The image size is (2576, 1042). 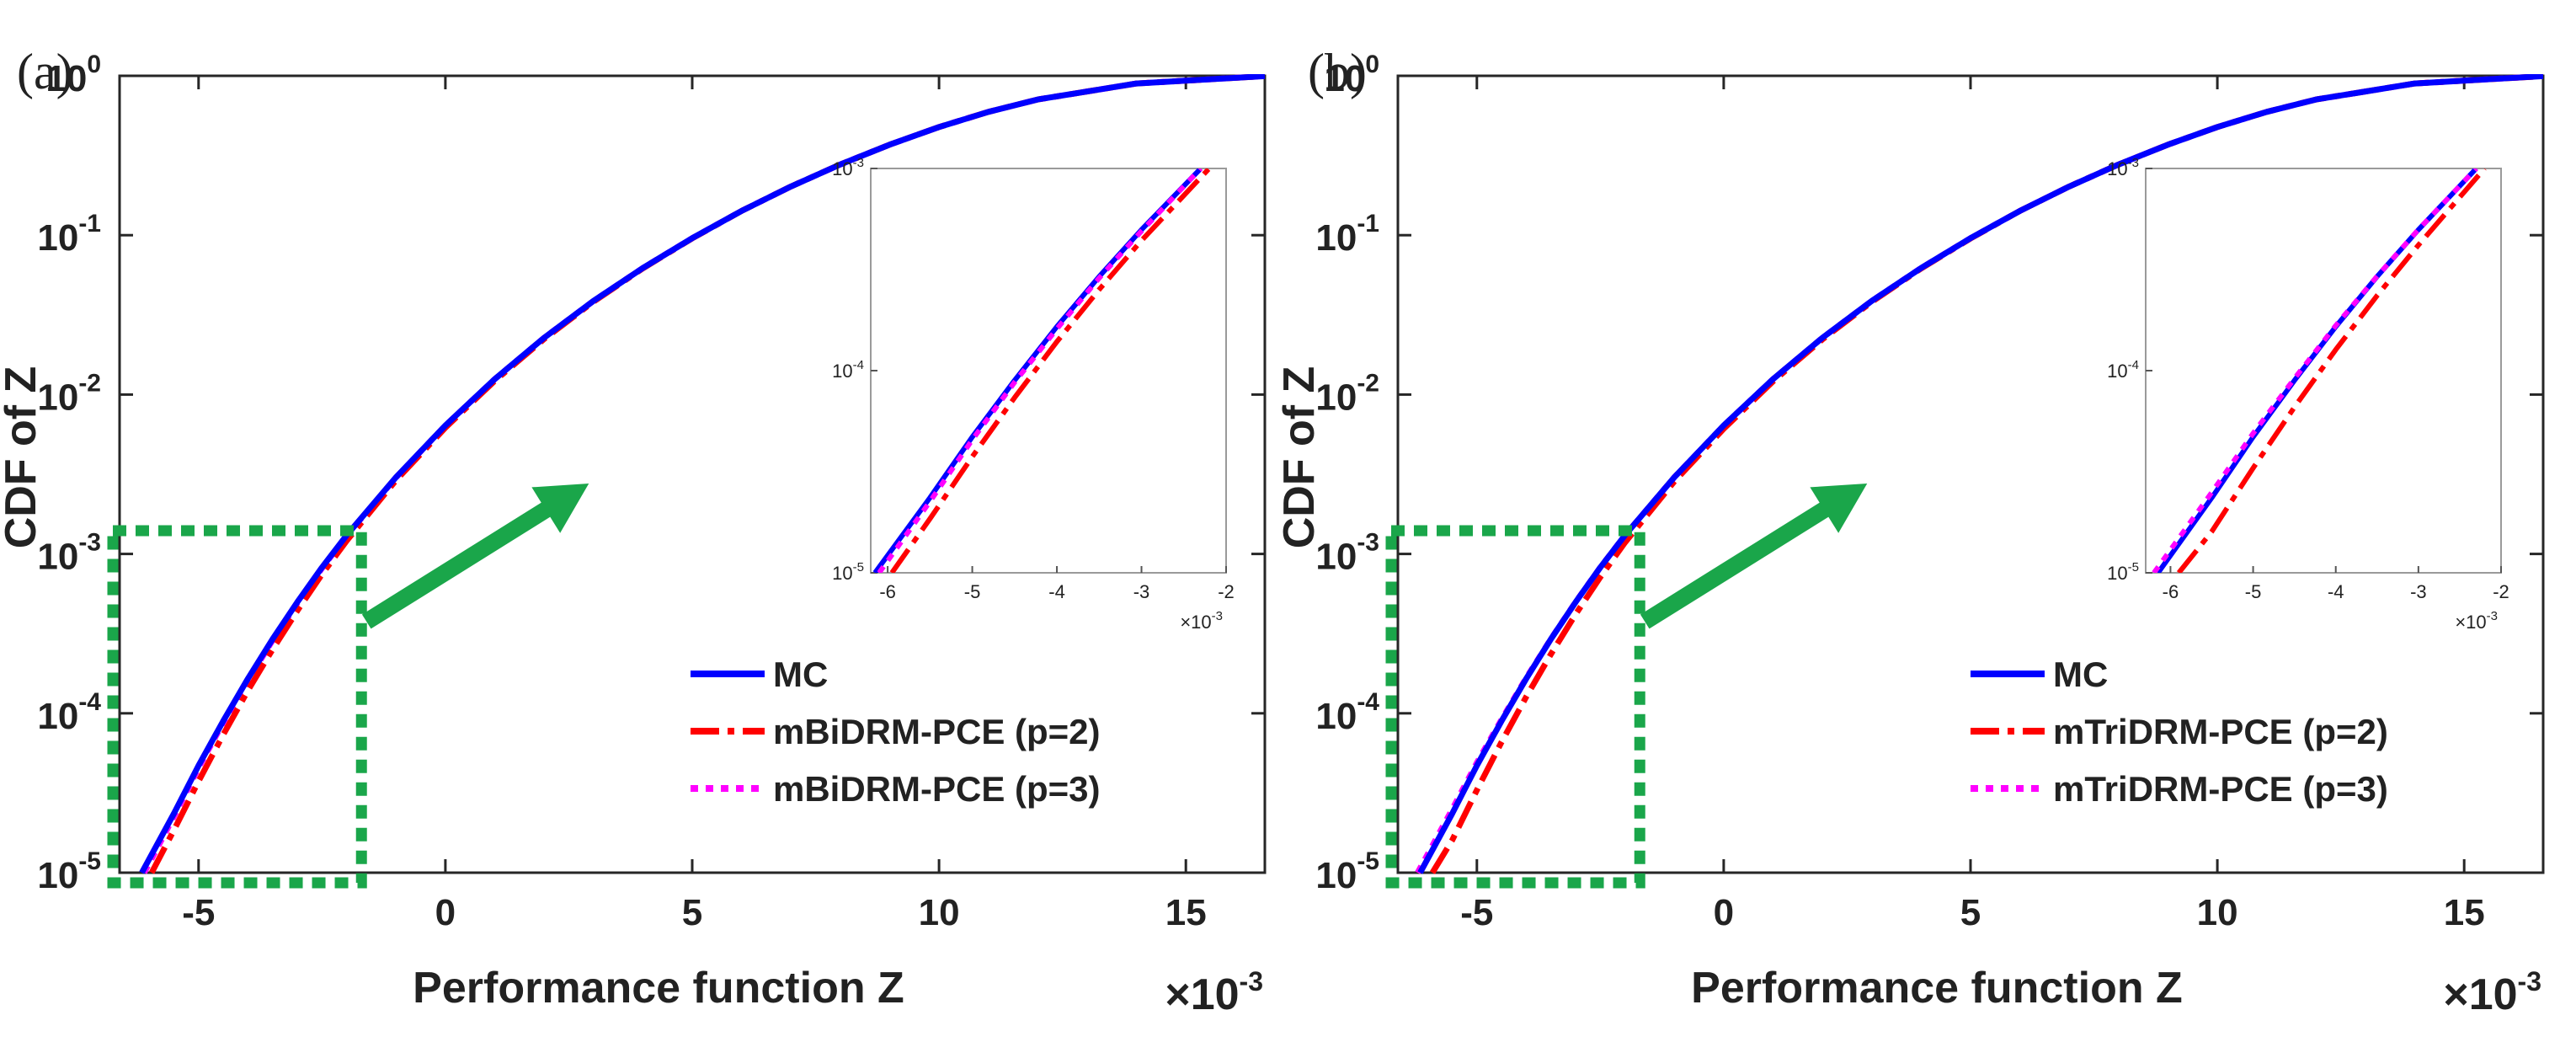 I want to click on legend-entry: mTriDRM-PCE (p=2), so click(x=2220, y=731).